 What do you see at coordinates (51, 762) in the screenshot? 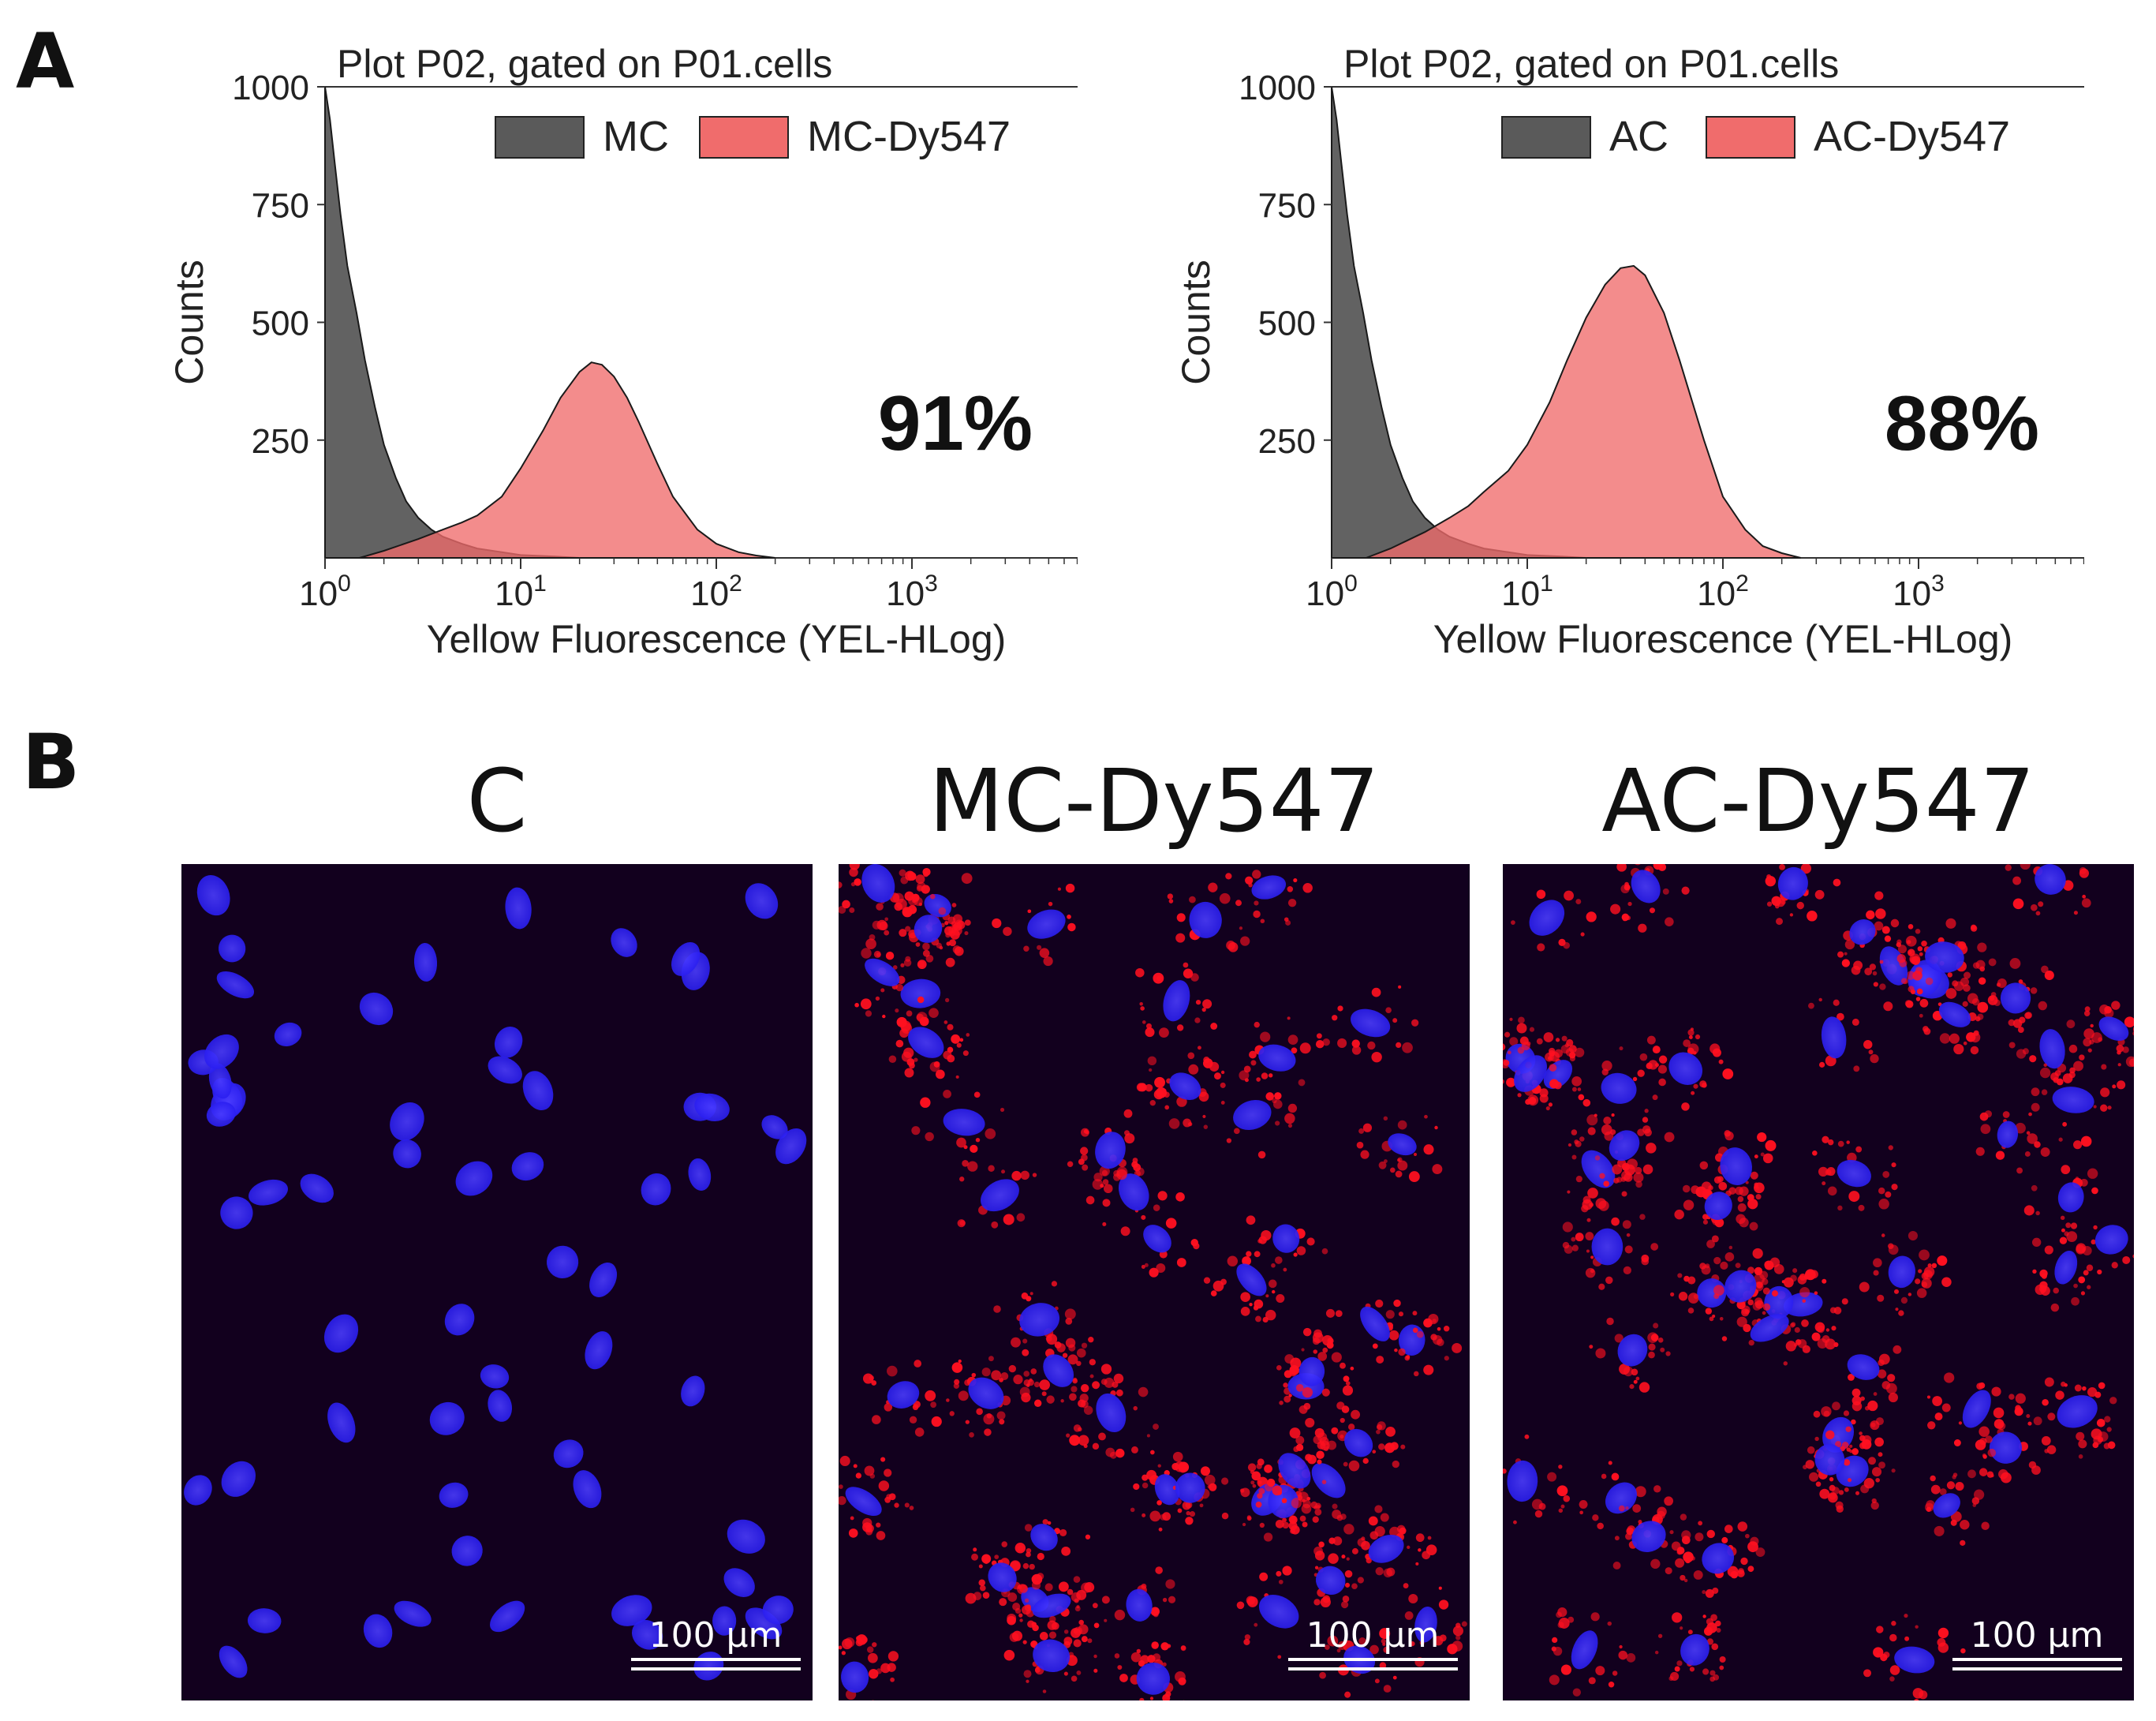
I see `panel-label-b: B` at bounding box center [51, 762].